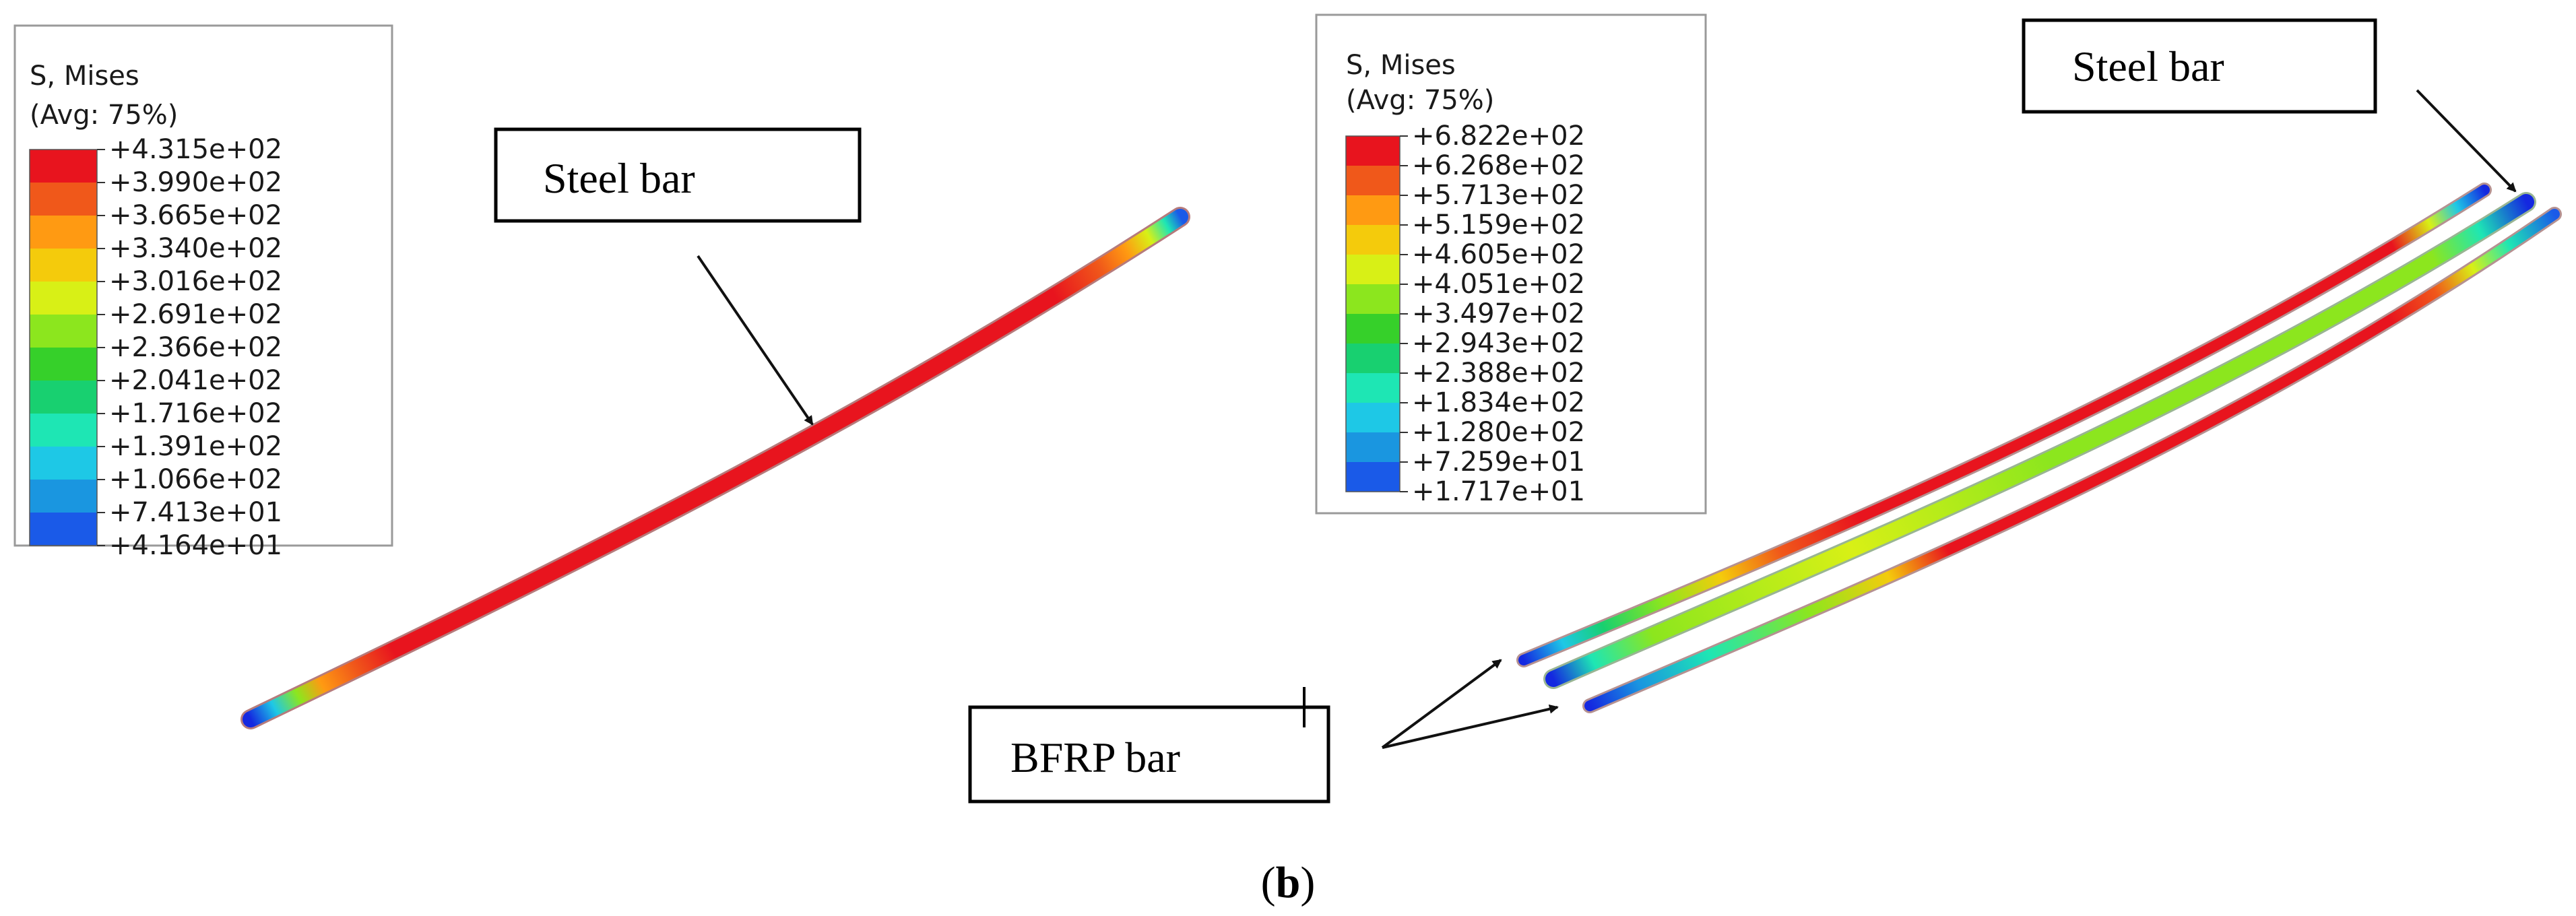  What do you see at coordinates (196, 182) in the screenshot?
I see `left-legend-value: +3.990e+02` at bounding box center [196, 182].